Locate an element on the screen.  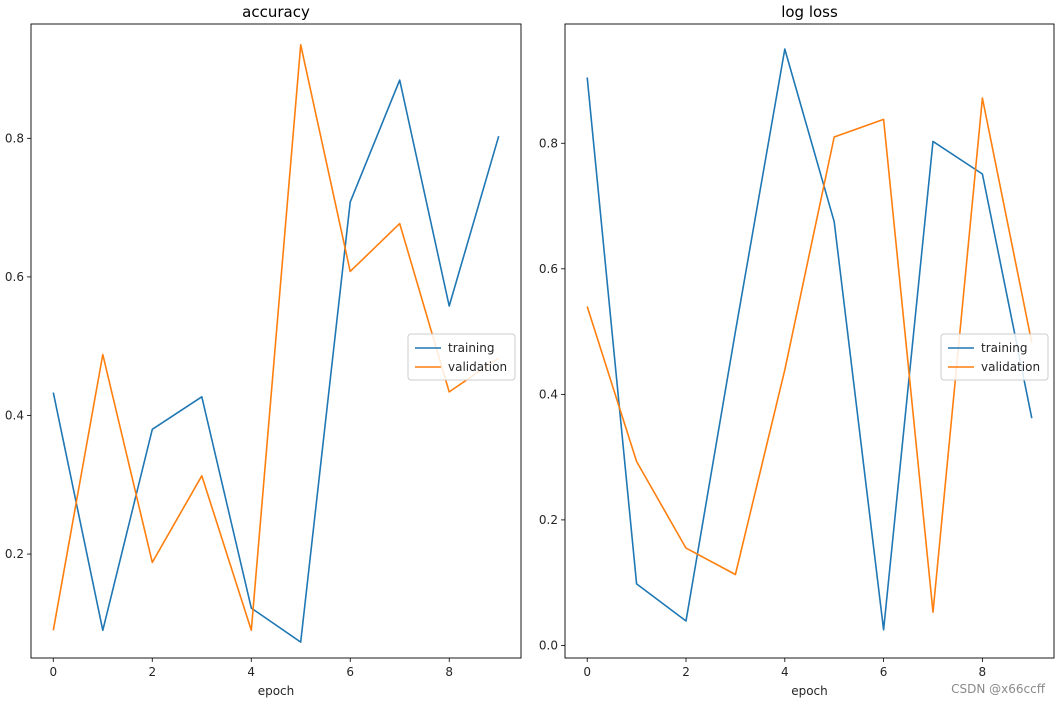
y-tick-label: 0.0 is located at coordinates (548, 645).